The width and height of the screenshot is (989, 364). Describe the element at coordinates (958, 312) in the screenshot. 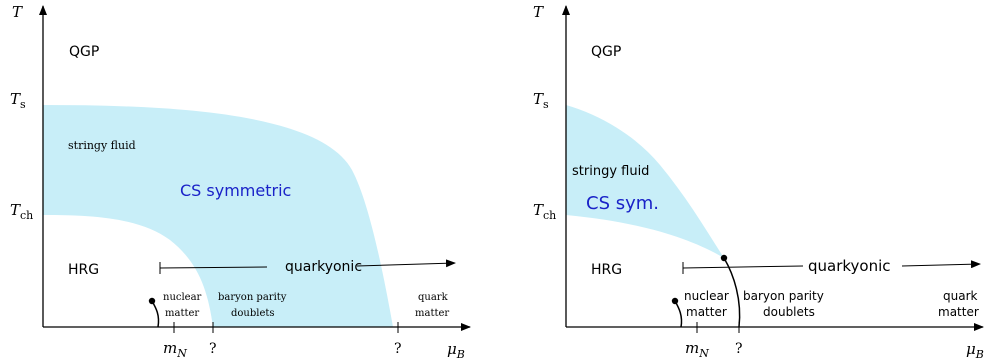

I see `right-quark-matter-label-2: matter` at that location.